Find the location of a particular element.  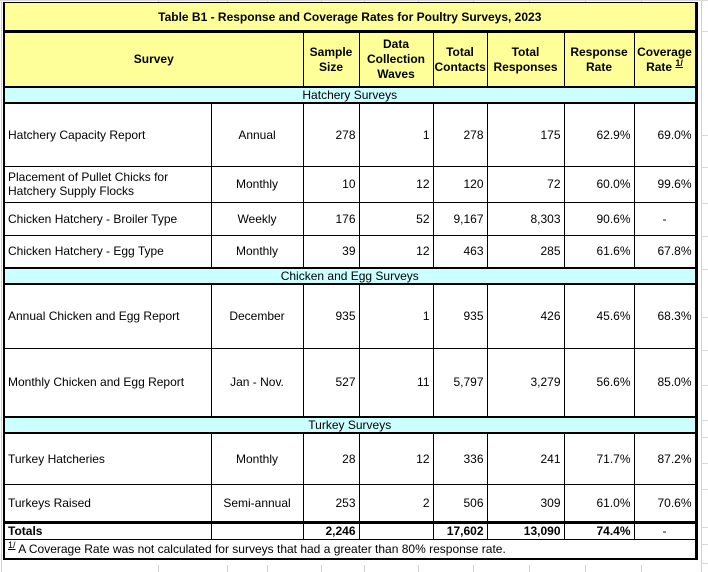

survey-name-cell: Hatchery Capacity Report is located at coordinates (107, 134).